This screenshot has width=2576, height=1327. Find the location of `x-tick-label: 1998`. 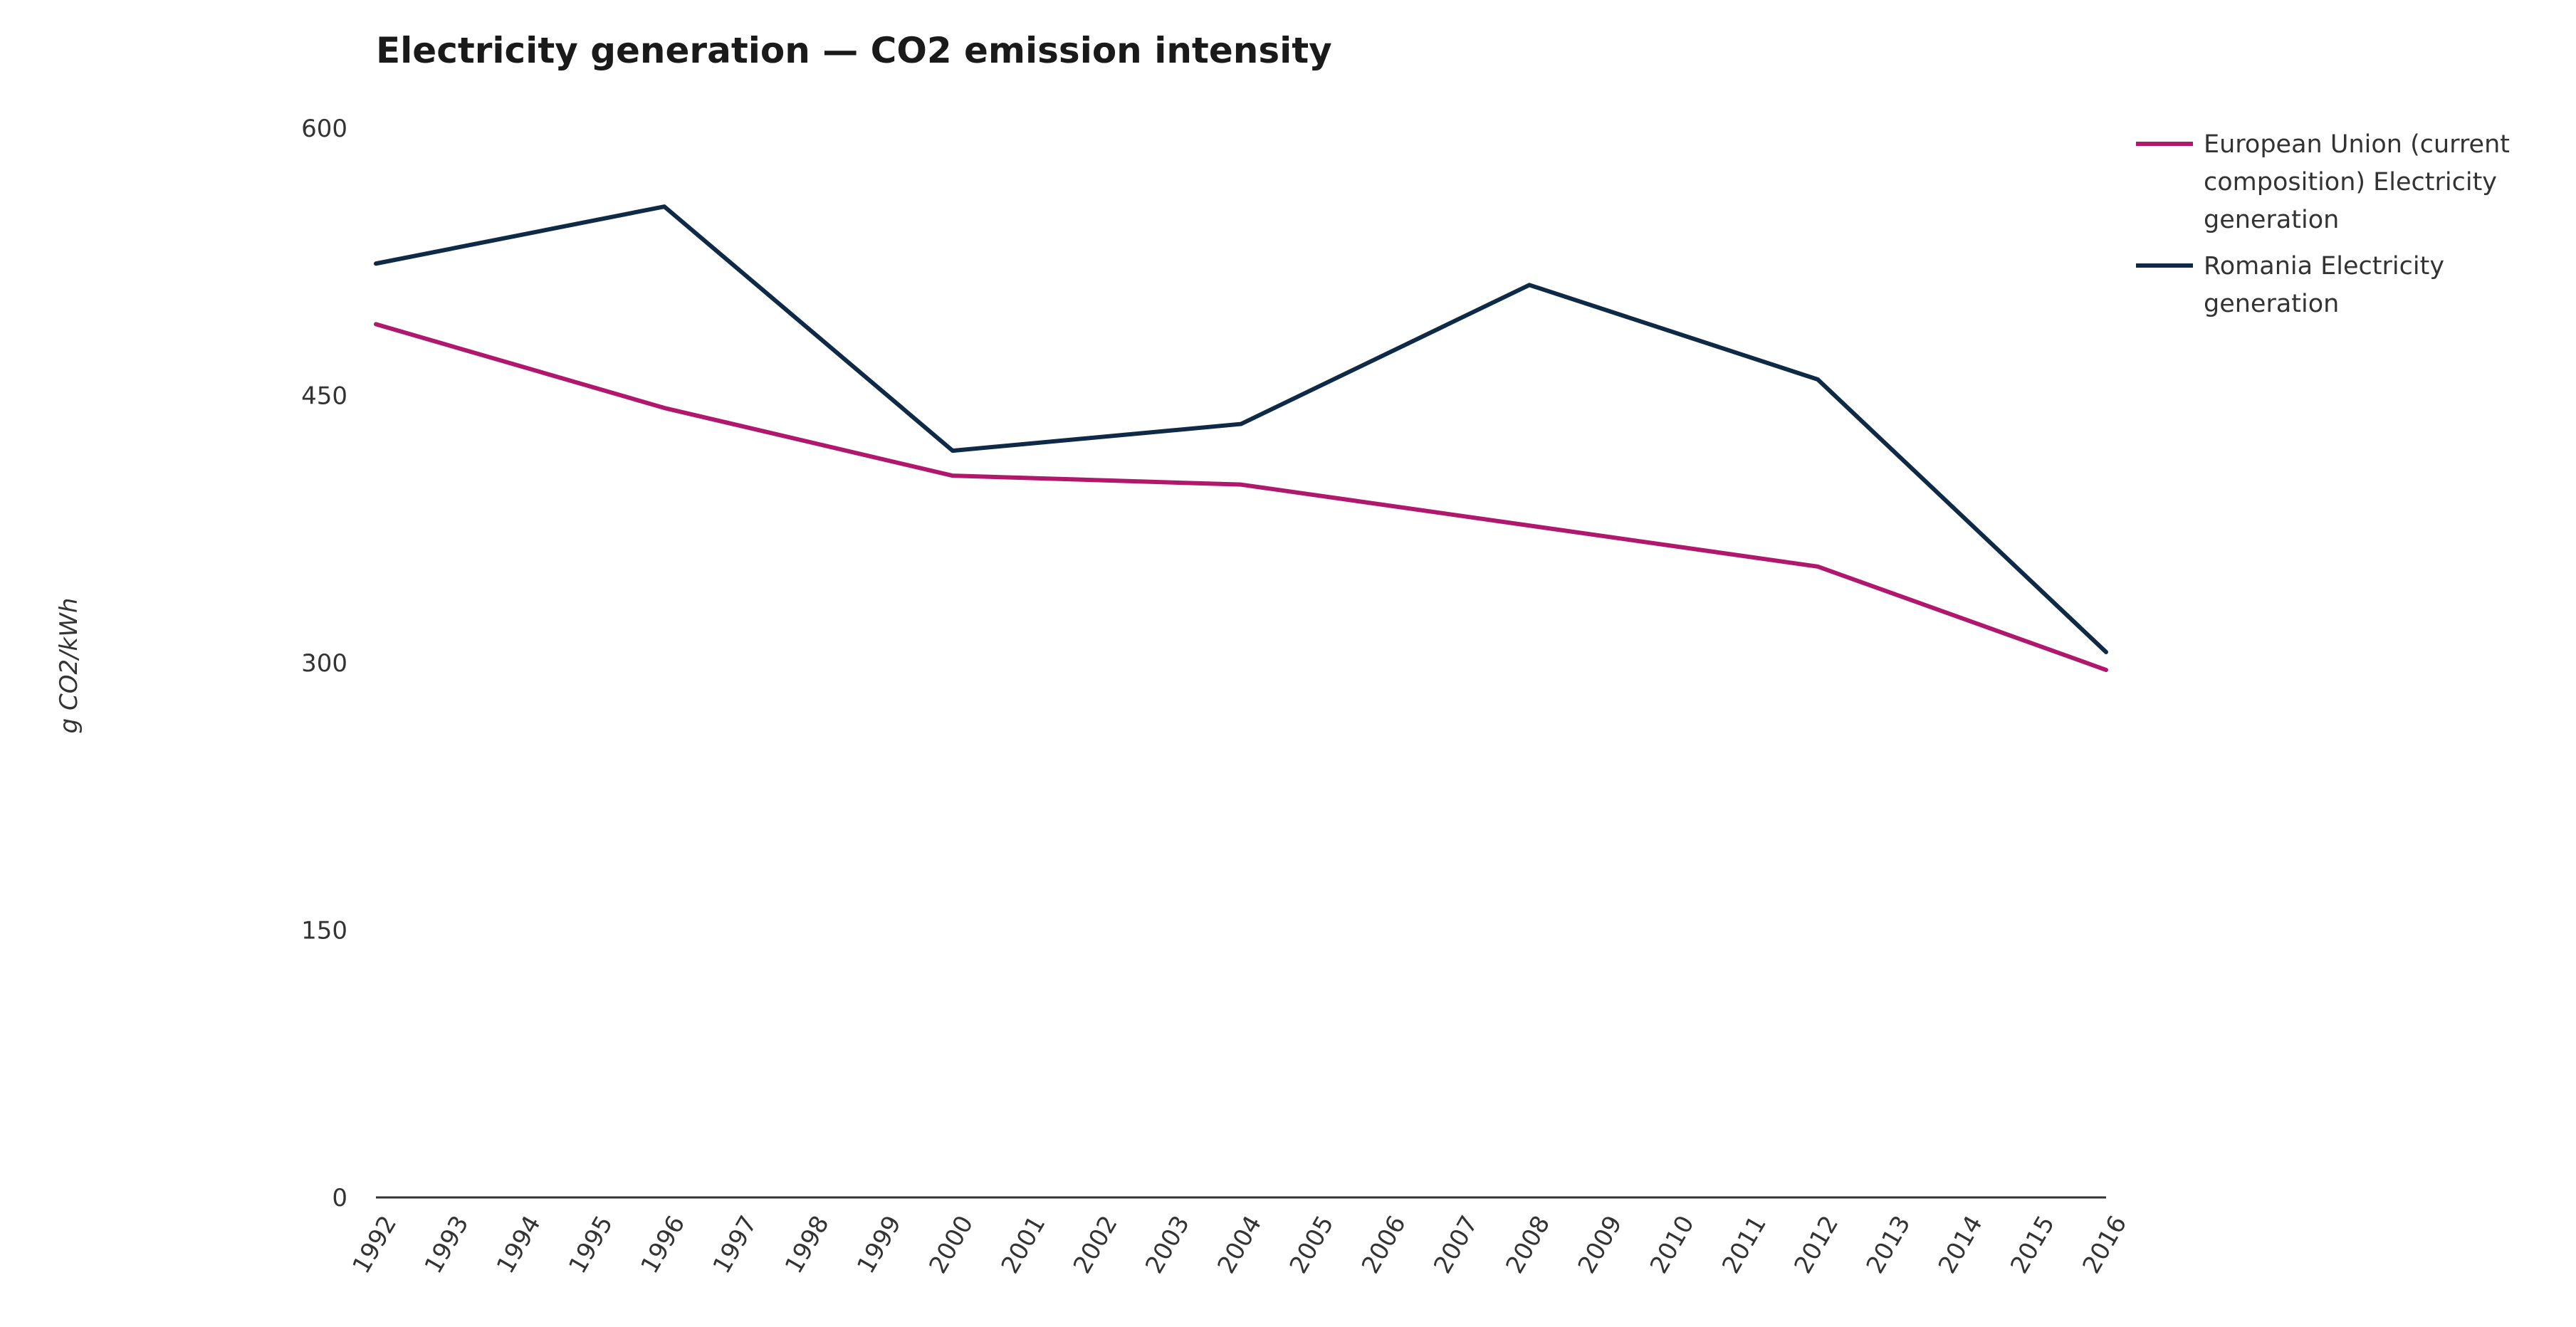

x-tick-label: 1998 is located at coordinates (807, 1245).